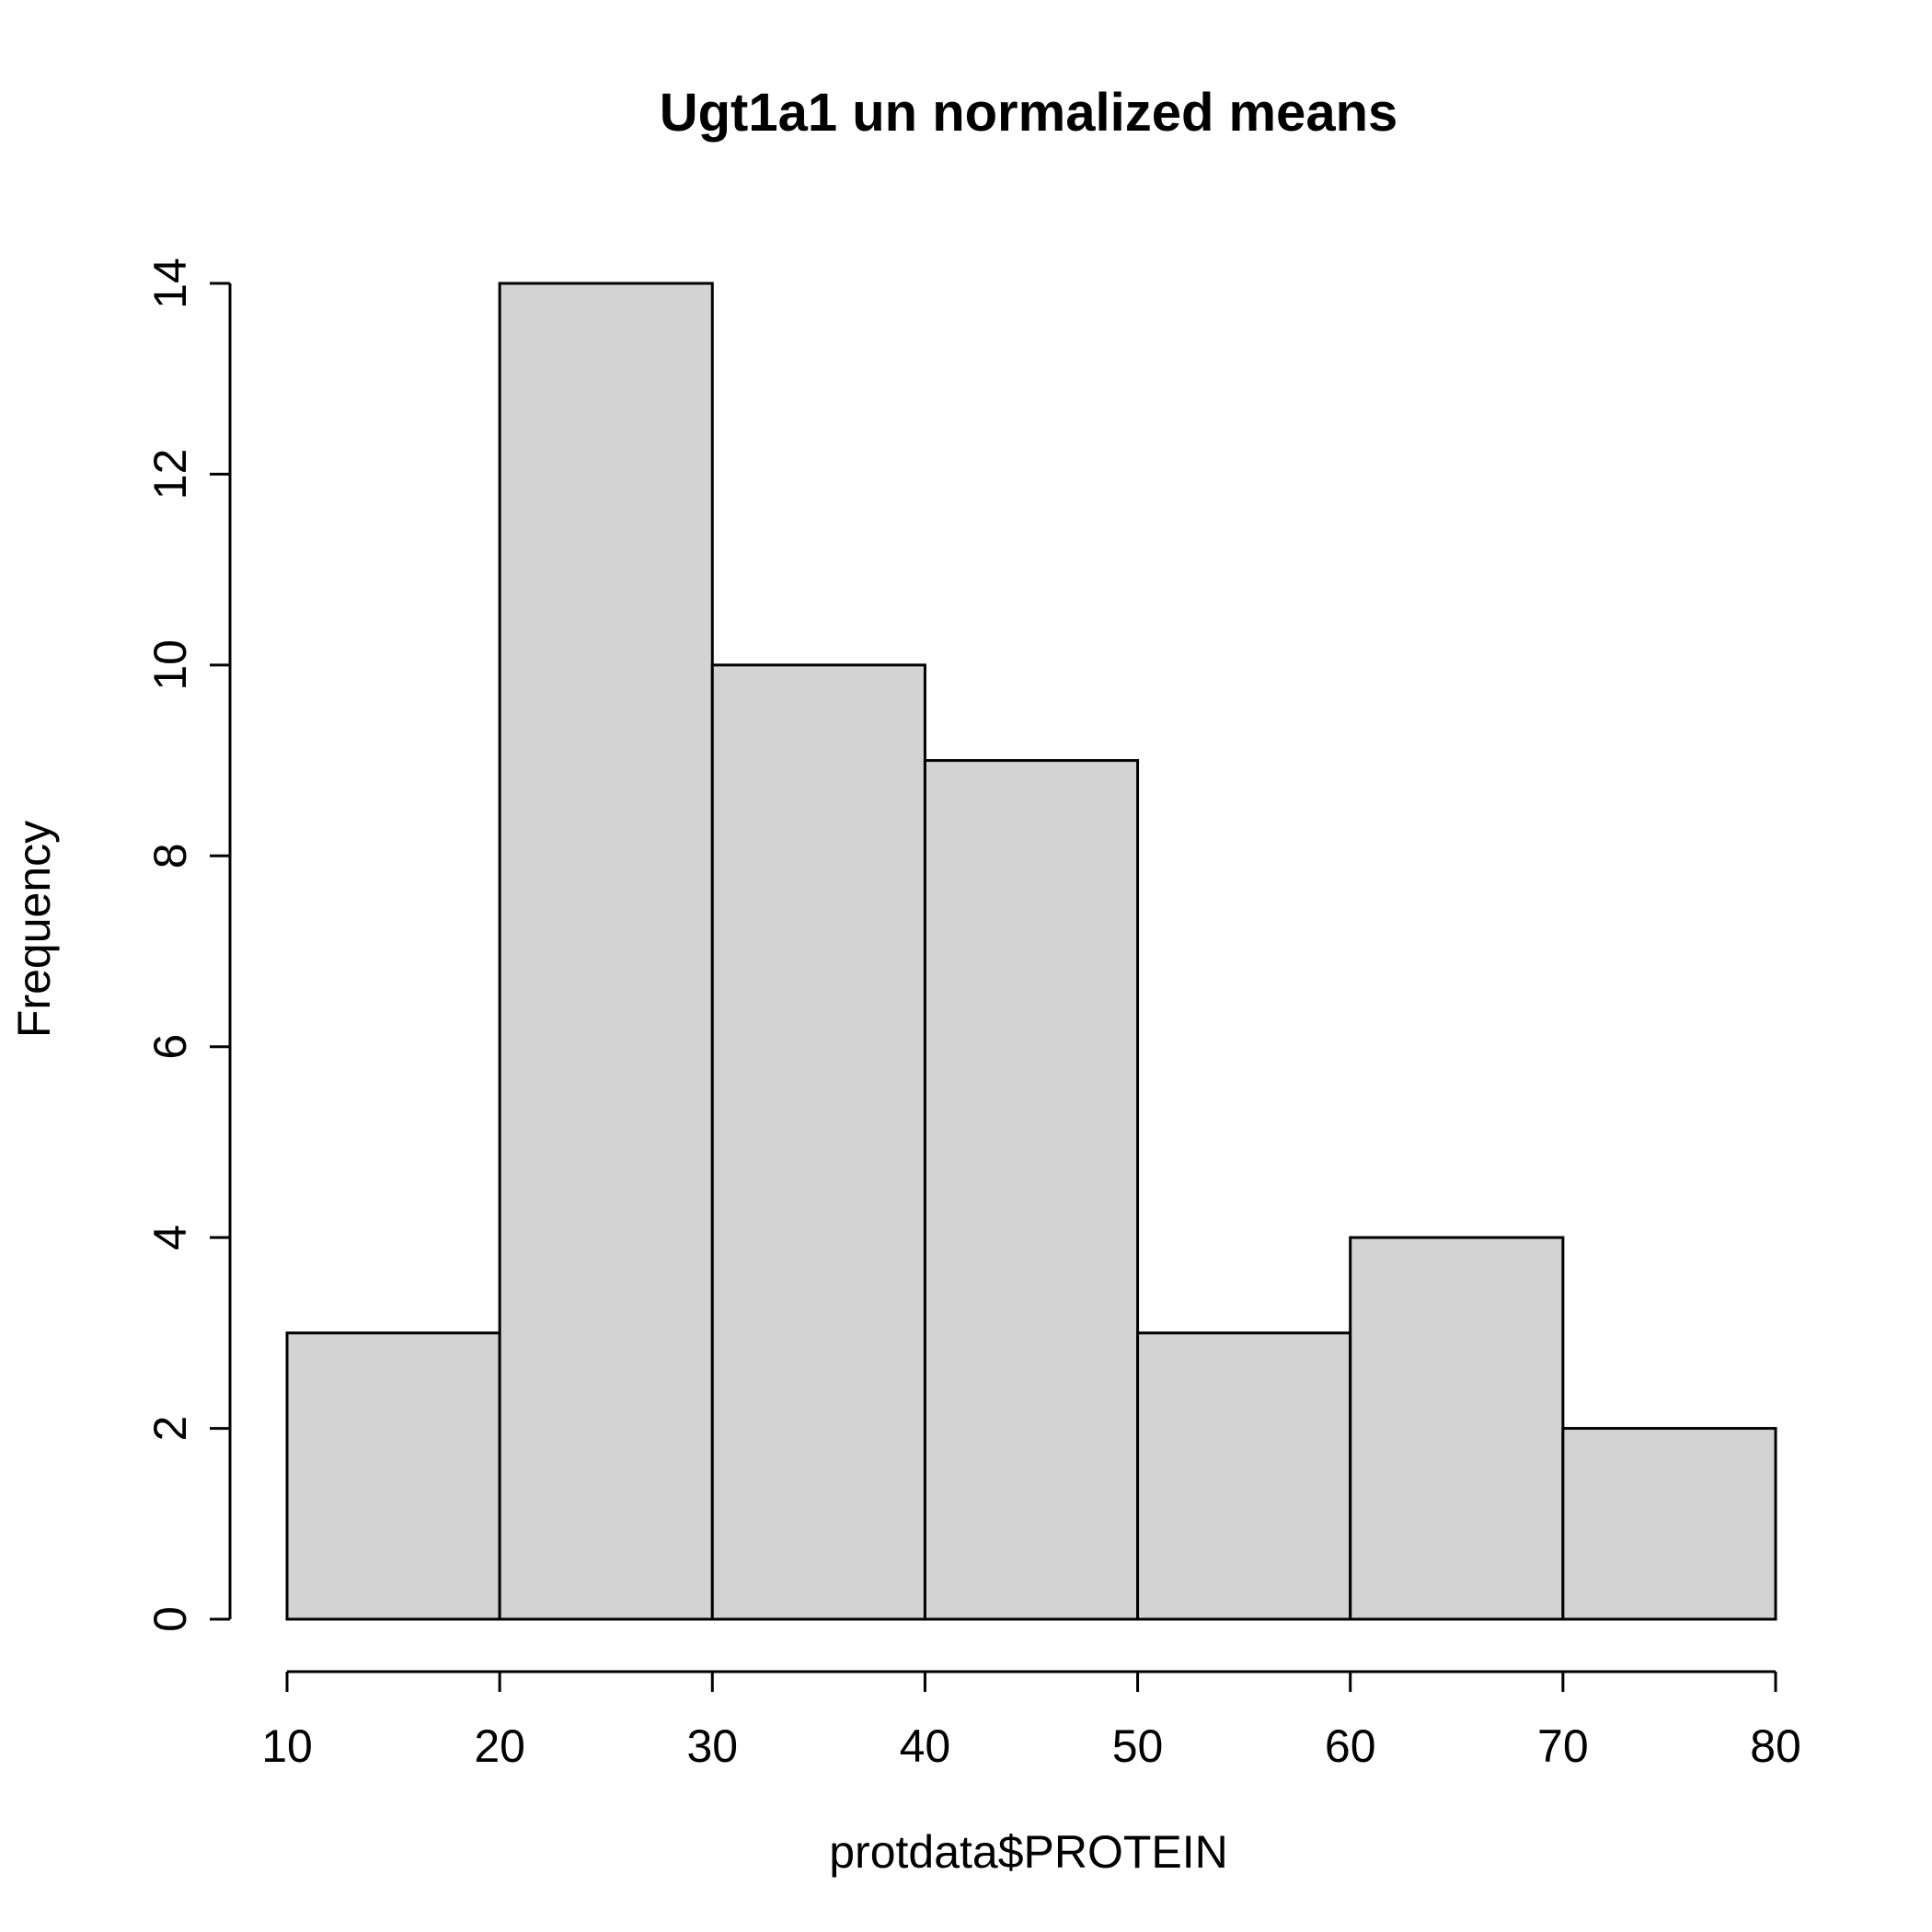  I want to click on x-tick-label: 50, so click(1138, 1746).